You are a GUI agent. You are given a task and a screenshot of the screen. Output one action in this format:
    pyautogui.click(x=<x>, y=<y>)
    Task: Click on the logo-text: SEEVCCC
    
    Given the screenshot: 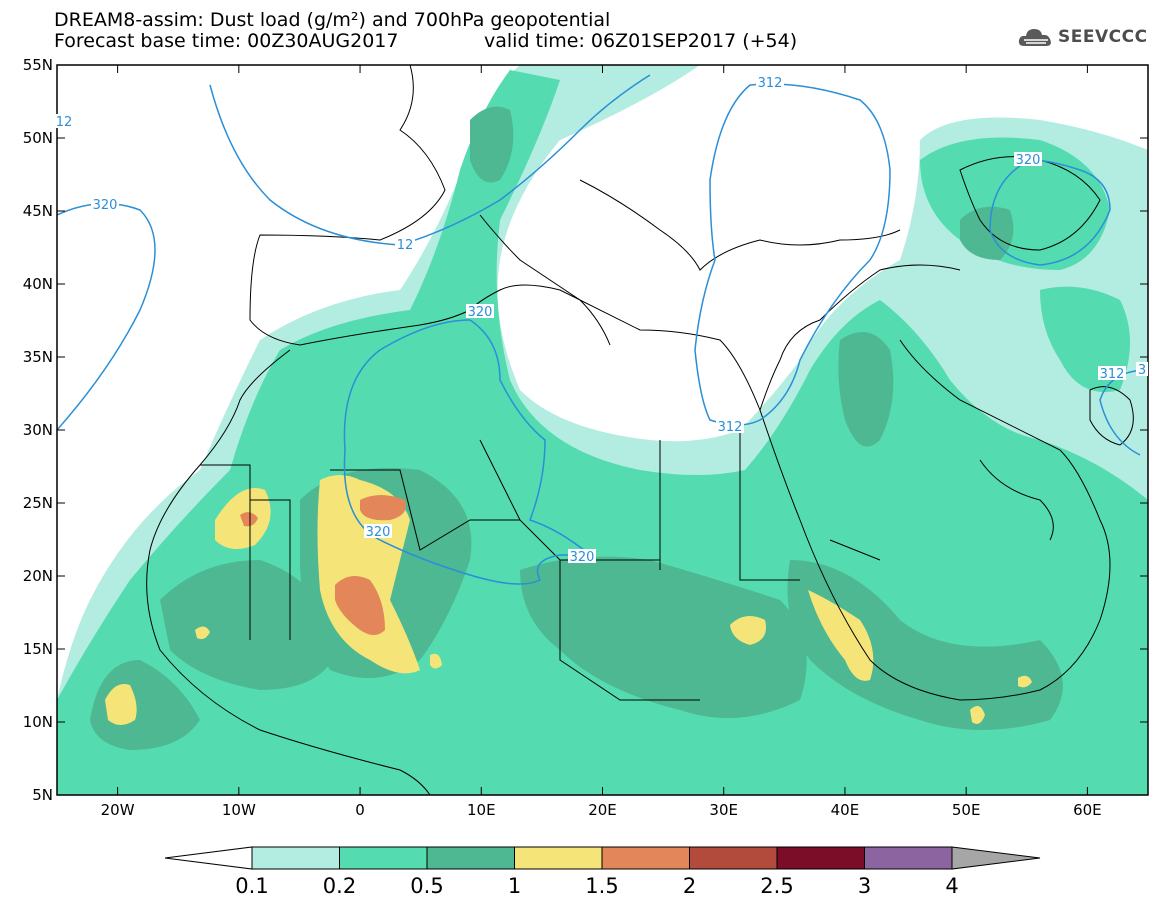 What is the action you would take?
    pyautogui.click(x=1103, y=37)
    